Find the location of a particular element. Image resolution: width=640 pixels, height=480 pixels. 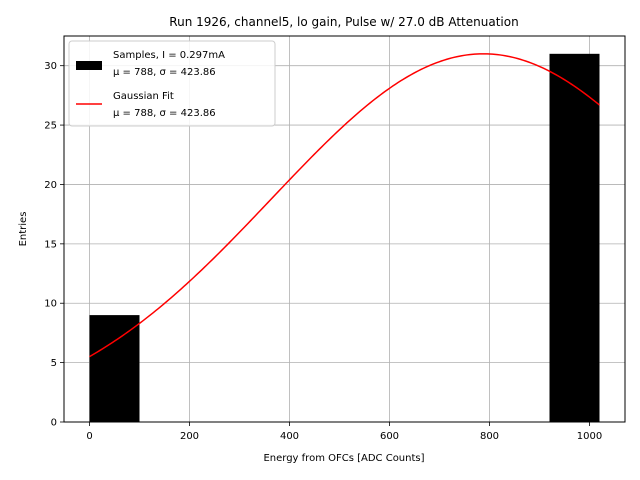

x-axis-label: Energy from OFCs [ADC Counts] is located at coordinates (343, 458).